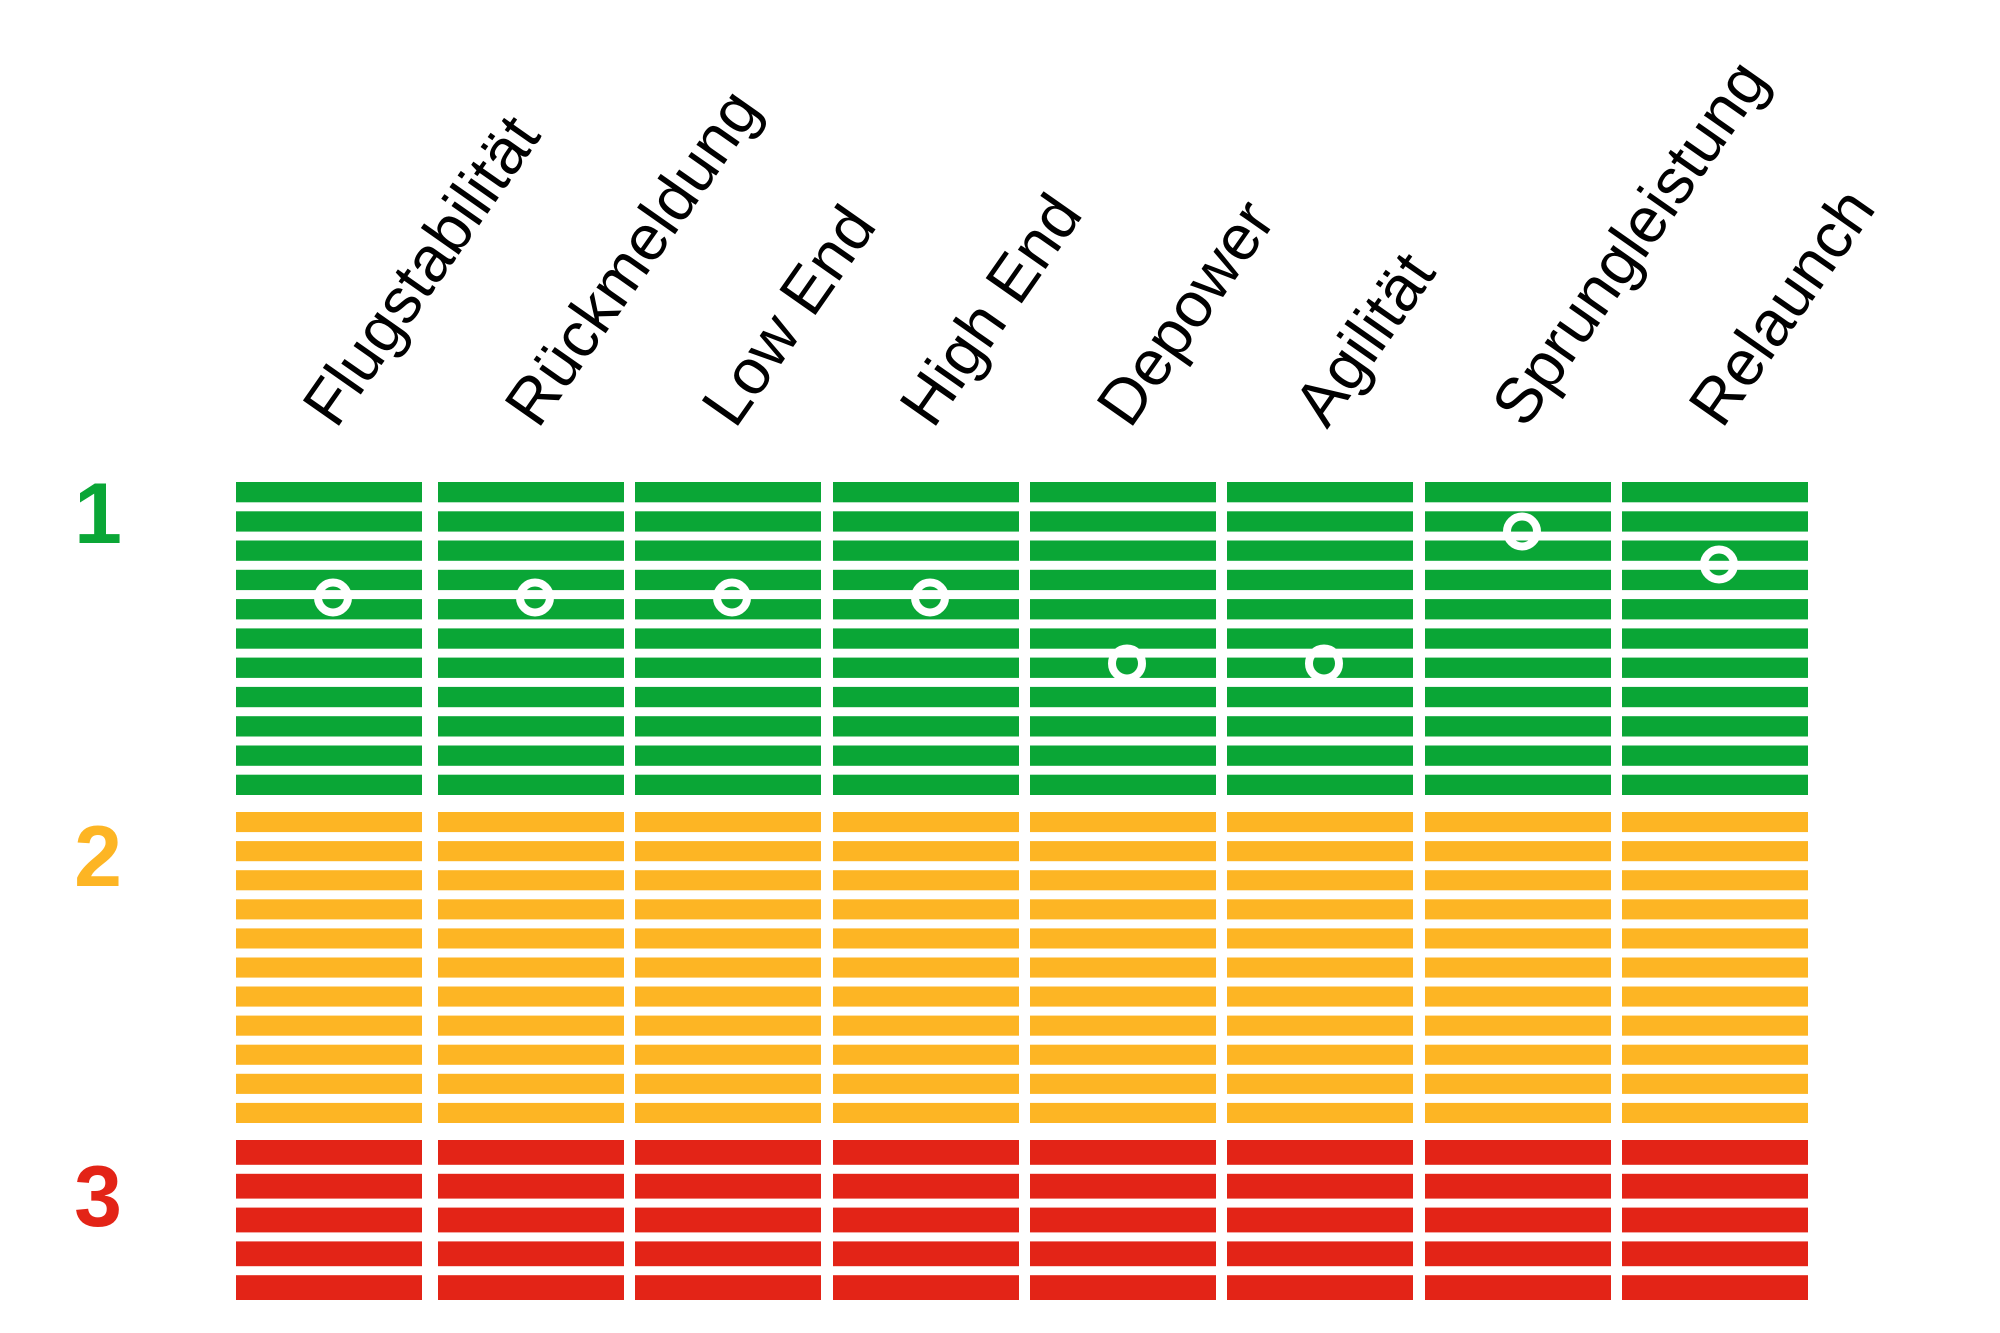 The image size is (2000, 1333). Describe the element at coordinates (1026, 597) in the screenshot. I see `rating-markers` at that location.